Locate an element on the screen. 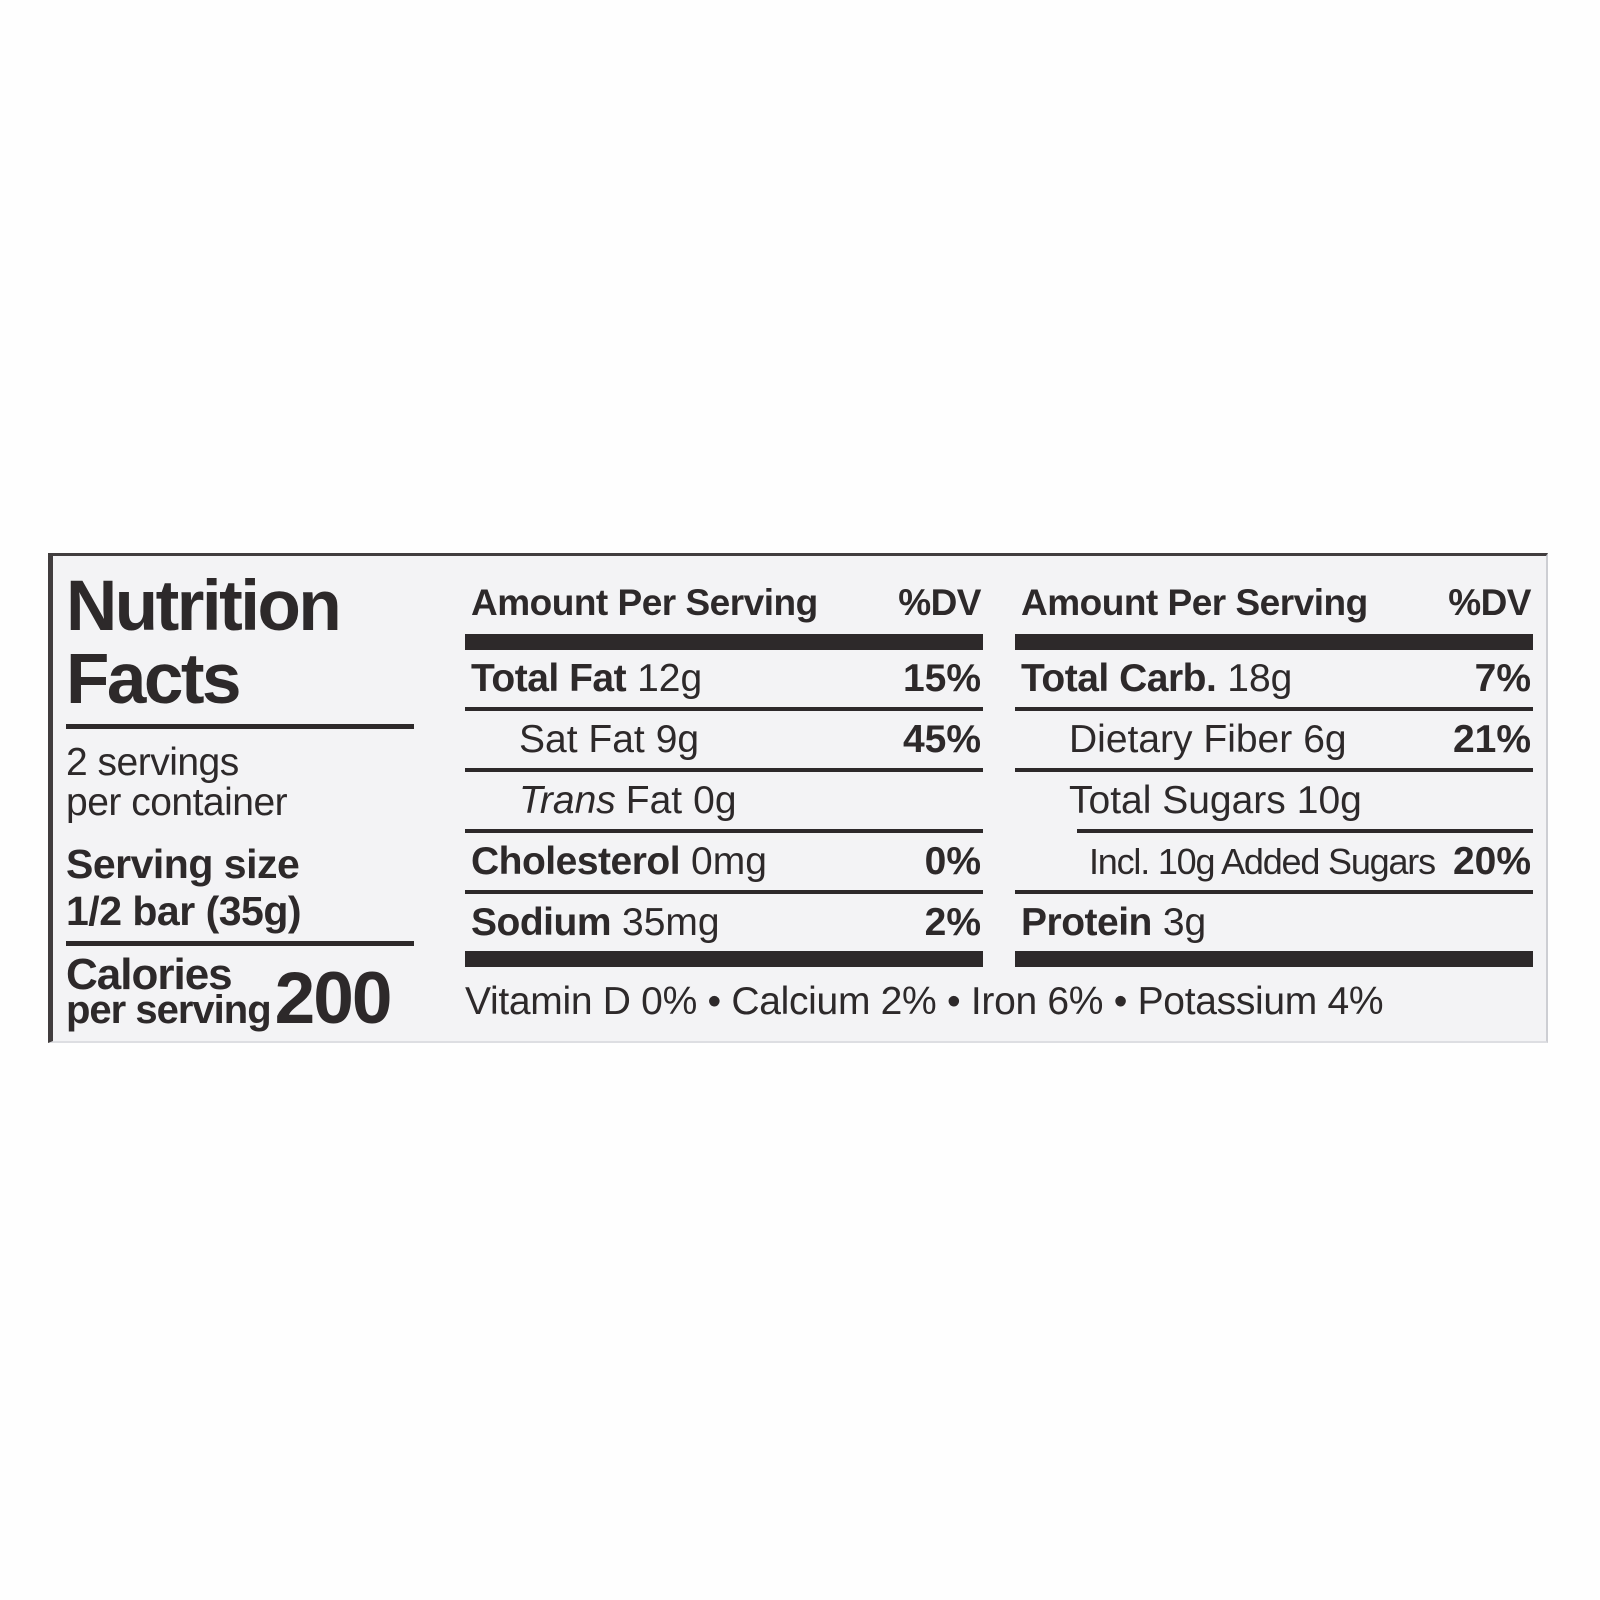  nutrient-row-total-carb: Total Carb. 18g 7% is located at coordinates (1274, 678).